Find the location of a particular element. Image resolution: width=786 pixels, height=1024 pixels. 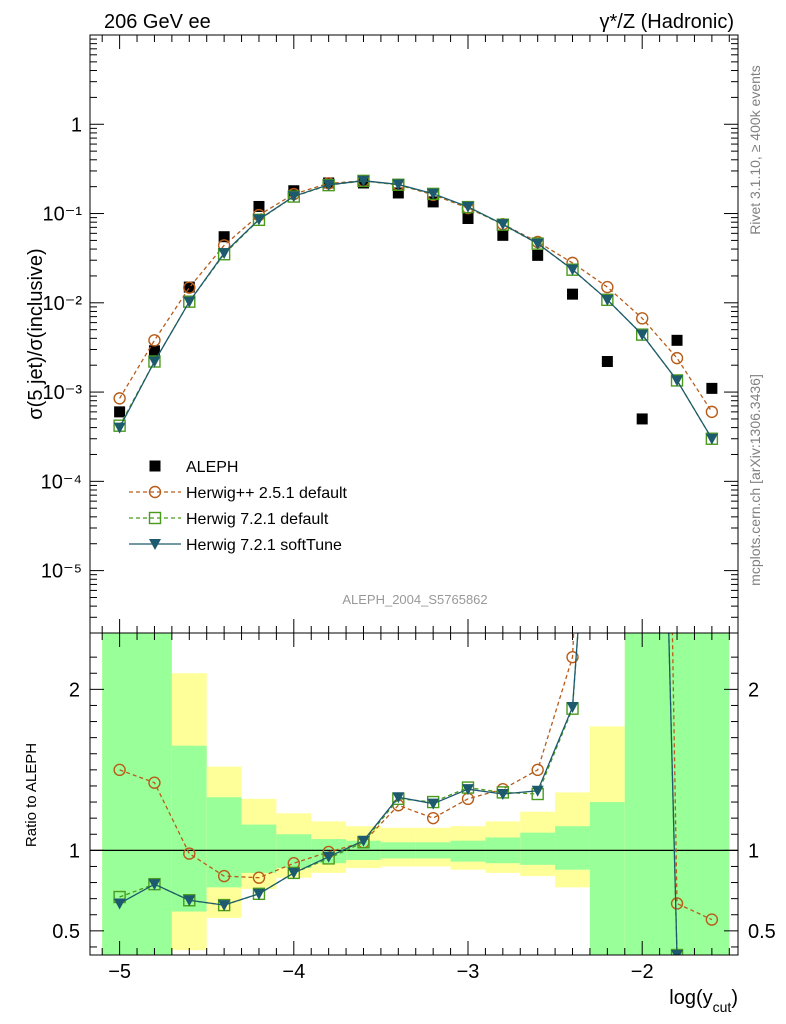

main-y-tick-label: 10⁻³ is located at coordinates (63, 393).